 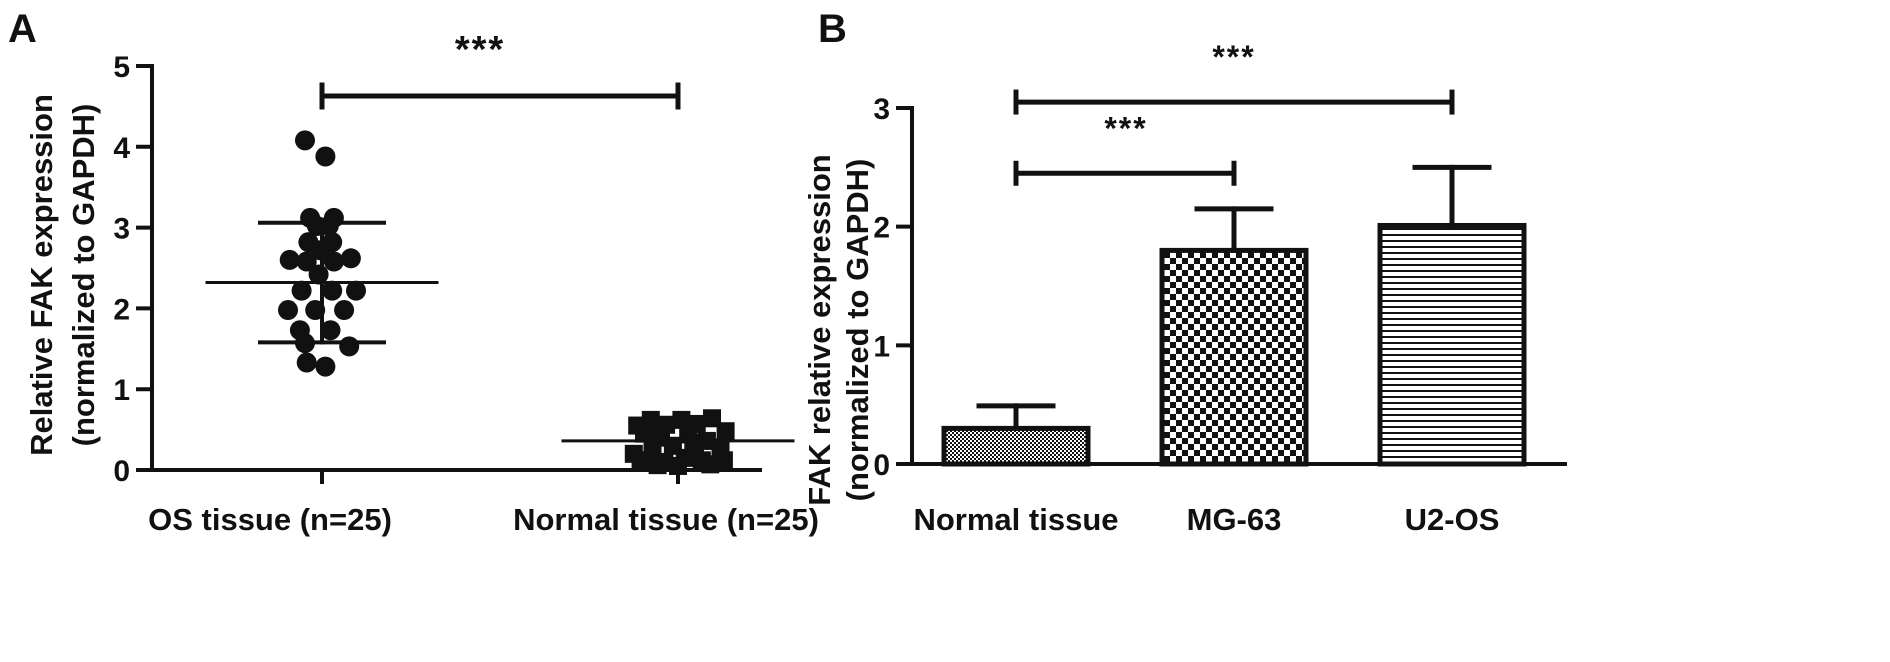 I want to click on panel-b-category-label: Normal tissue, so click(x=1015, y=519).